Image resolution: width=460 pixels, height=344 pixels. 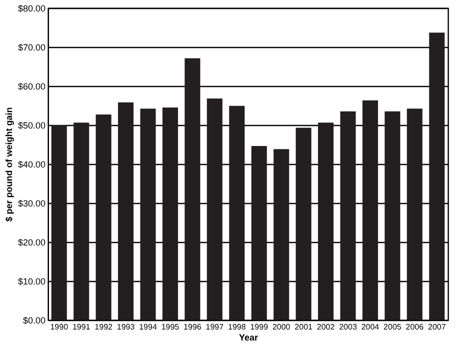 I want to click on x-tick-label: 2003, so click(x=348, y=327).